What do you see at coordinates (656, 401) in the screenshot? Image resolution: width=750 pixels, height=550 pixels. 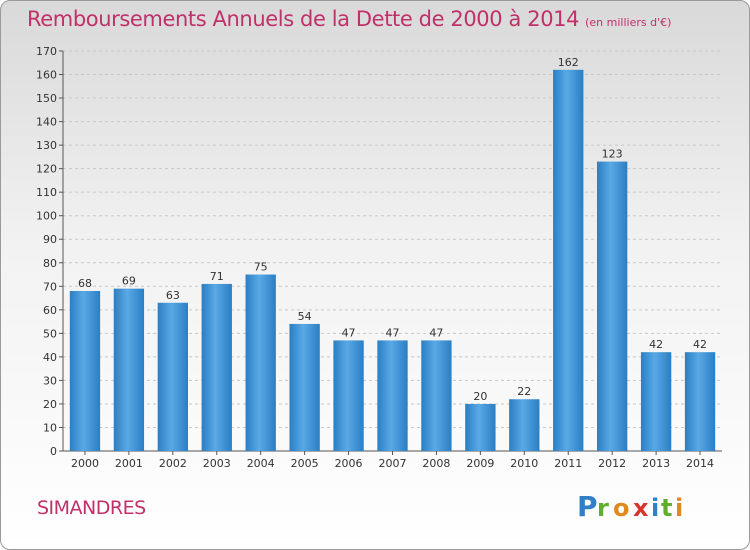 I see `bar-2013` at bounding box center [656, 401].